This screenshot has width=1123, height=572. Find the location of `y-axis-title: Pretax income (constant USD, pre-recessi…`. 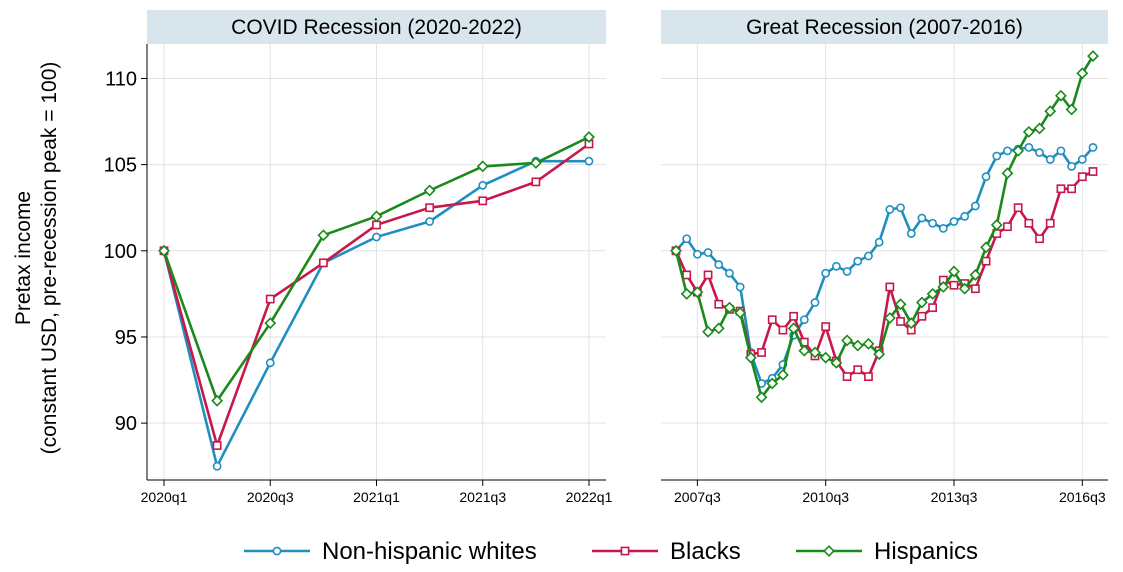

y-axis-title: Pretax income (constant USD, pre-recessi… is located at coordinates (36, 258).